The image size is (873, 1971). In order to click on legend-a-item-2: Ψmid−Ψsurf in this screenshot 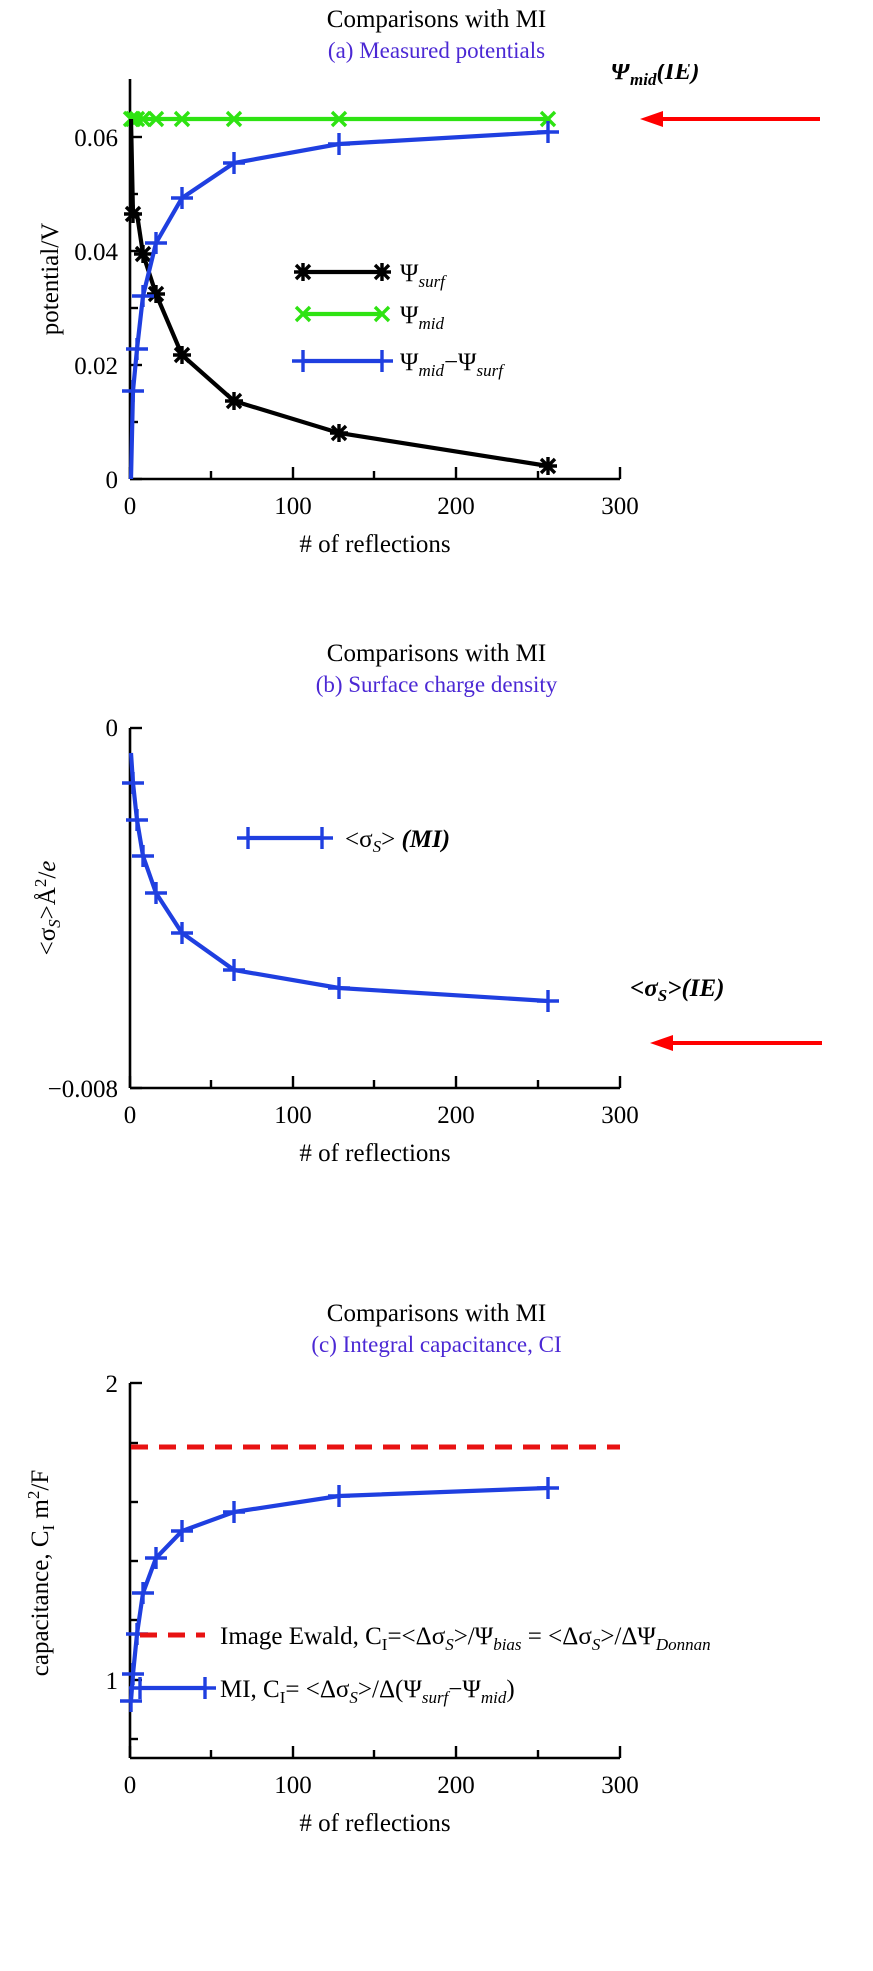, I will do `click(452, 364)`.